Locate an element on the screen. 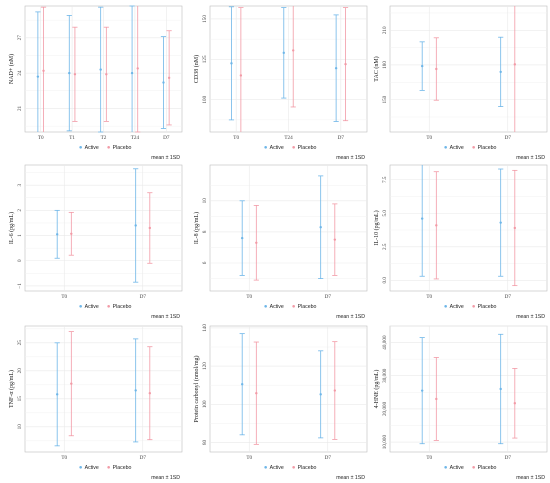 The height and width of the screenshot is (483, 550). y-axis-label: 4-HNE (pg/mL) is located at coordinates (376, 389).